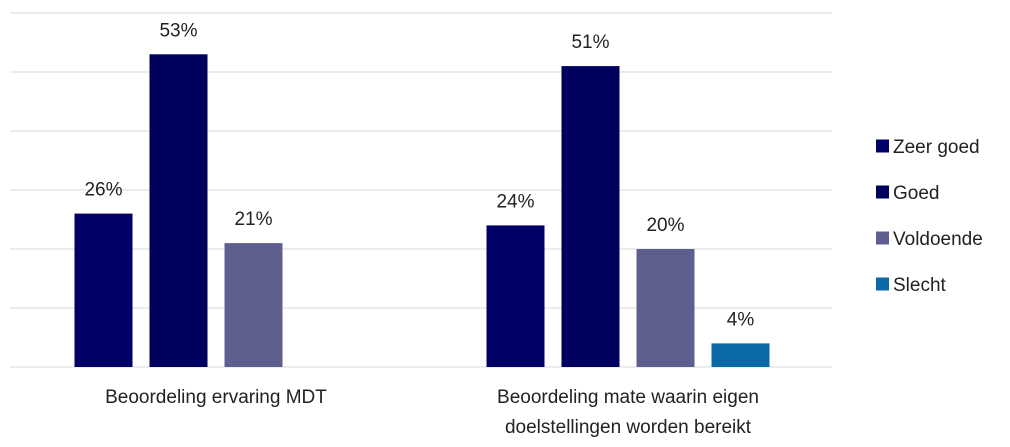 Image resolution: width=1010 pixels, height=447 pixels. I want to click on data-label: 4%, so click(741, 319).